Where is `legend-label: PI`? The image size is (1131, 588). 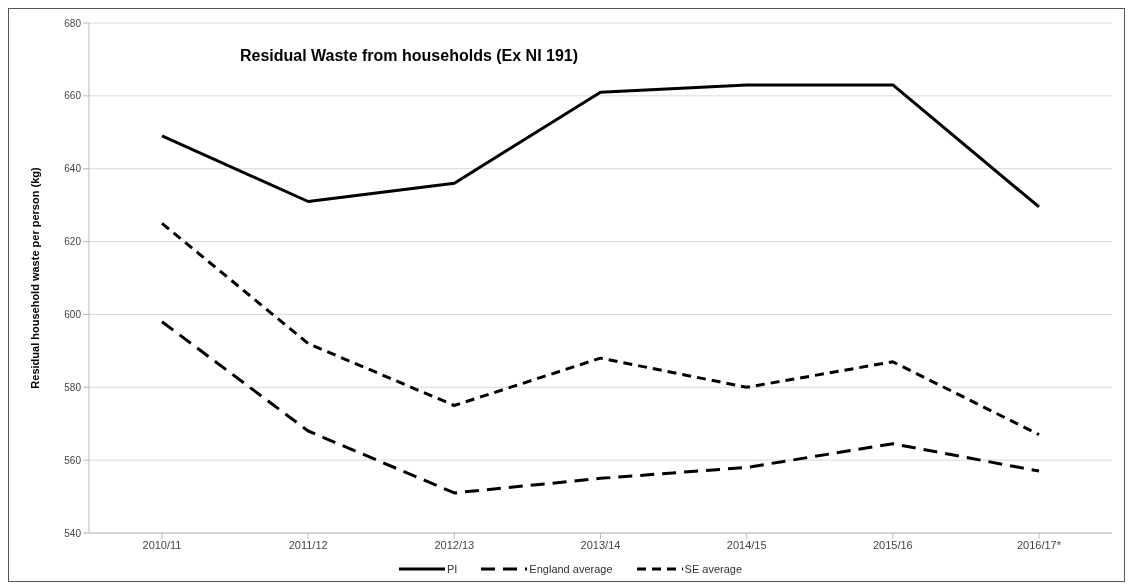
legend-label: PI is located at coordinates (452, 569).